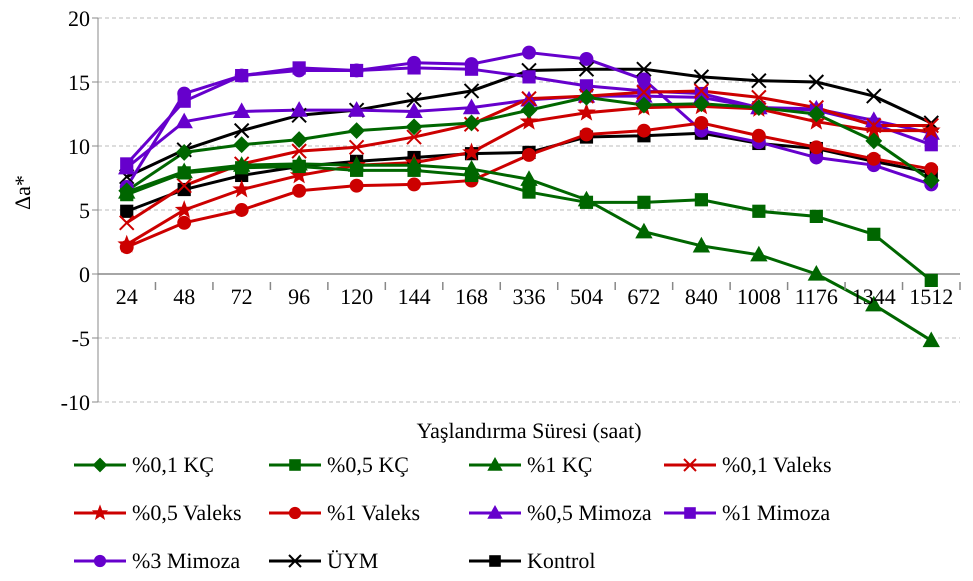 This screenshot has width=973, height=581. Describe the element at coordinates (776, 513) in the screenshot. I see `legend-label: %1 Mimoza` at that location.